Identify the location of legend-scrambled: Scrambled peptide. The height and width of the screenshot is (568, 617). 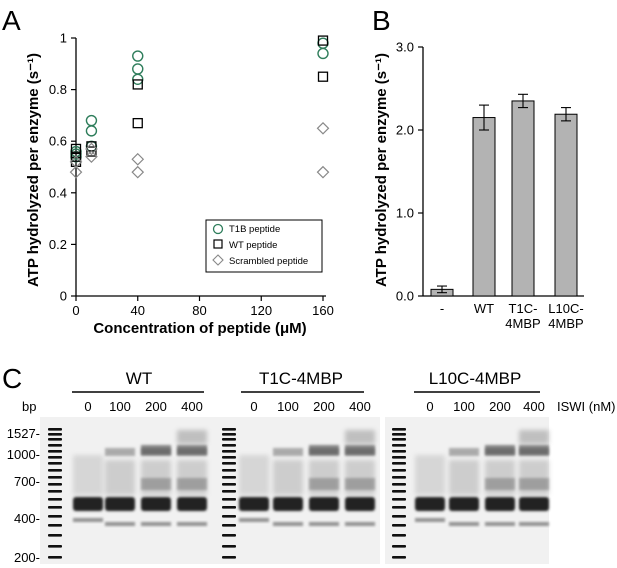
(268, 261).